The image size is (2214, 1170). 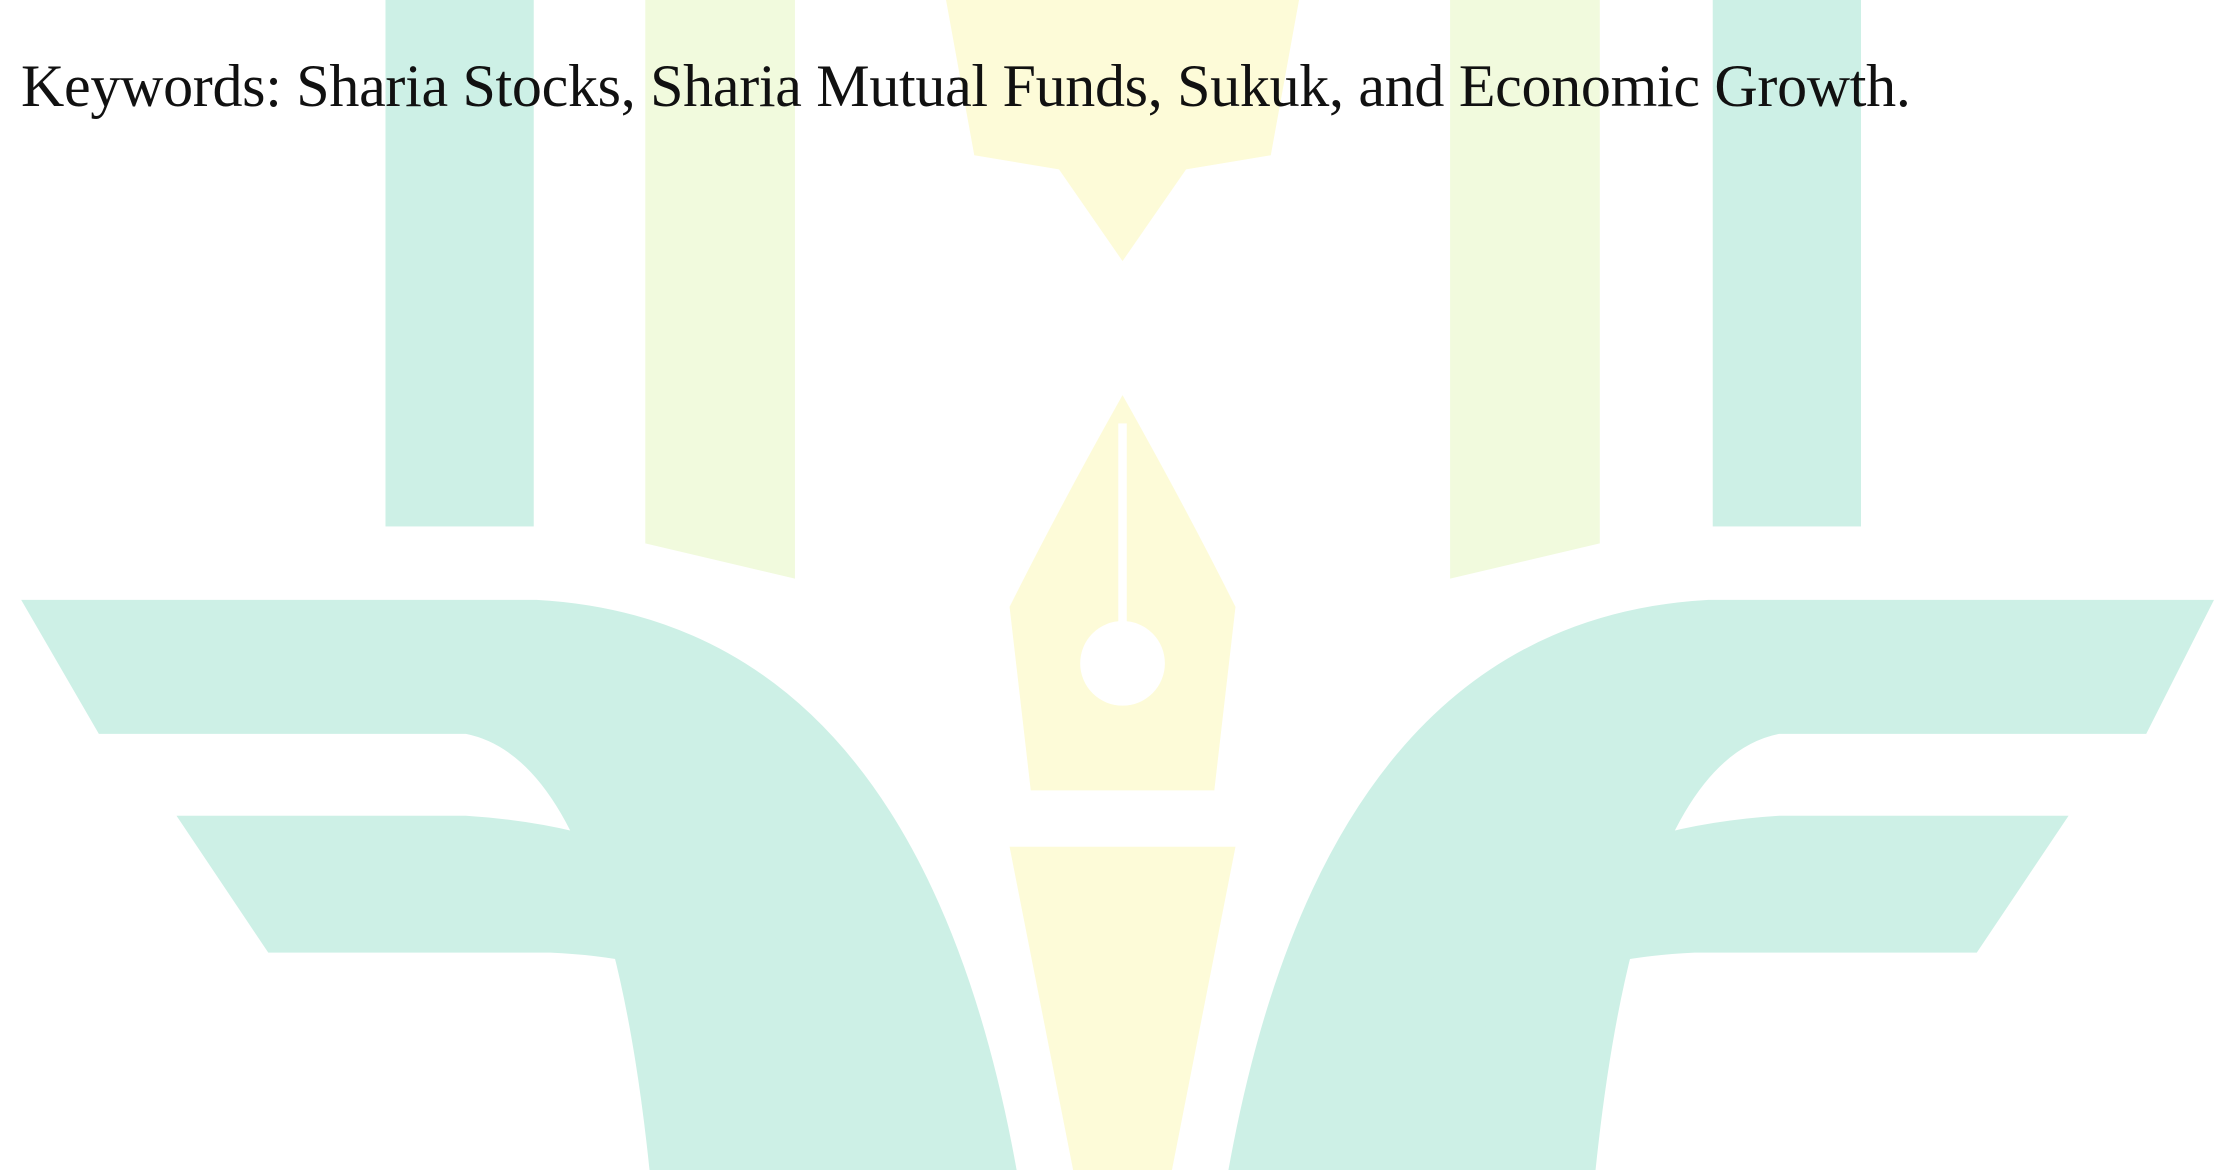 What do you see at coordinates (151, 86) in the screenshot?
I see `keywords-label: Keywords:` at bounding box center [151, 86].